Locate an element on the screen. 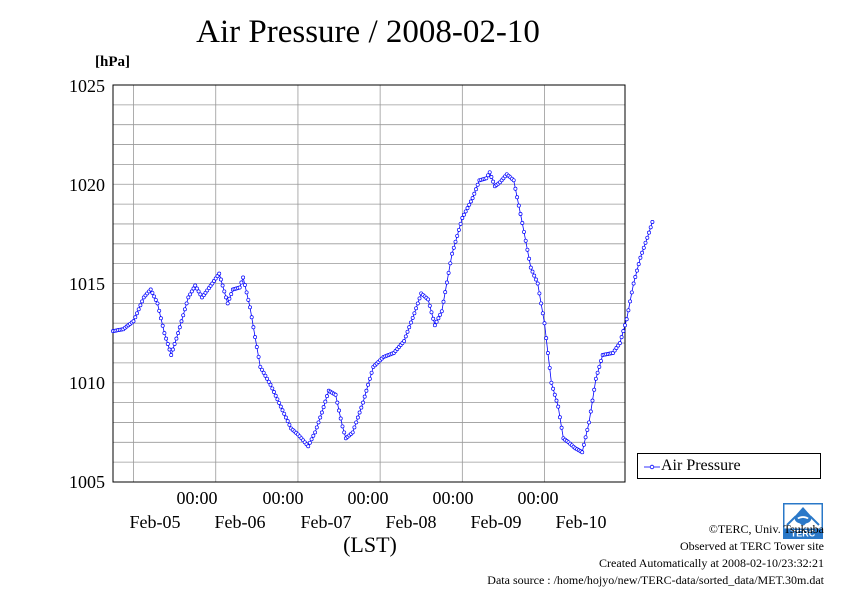  x-tick-day: Feb-09 is located at coordinates (496, 522).